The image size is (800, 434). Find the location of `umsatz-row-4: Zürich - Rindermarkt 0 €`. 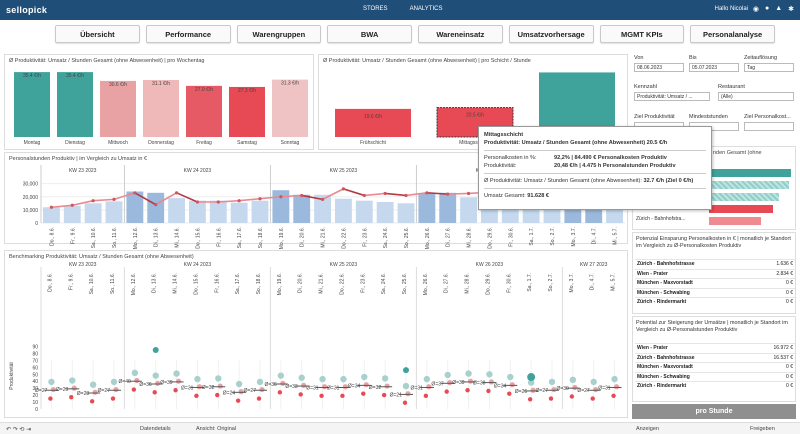

umsatz-row-4: Zürich - Rindermarkt 0 € is located at coordinates (715, 386).